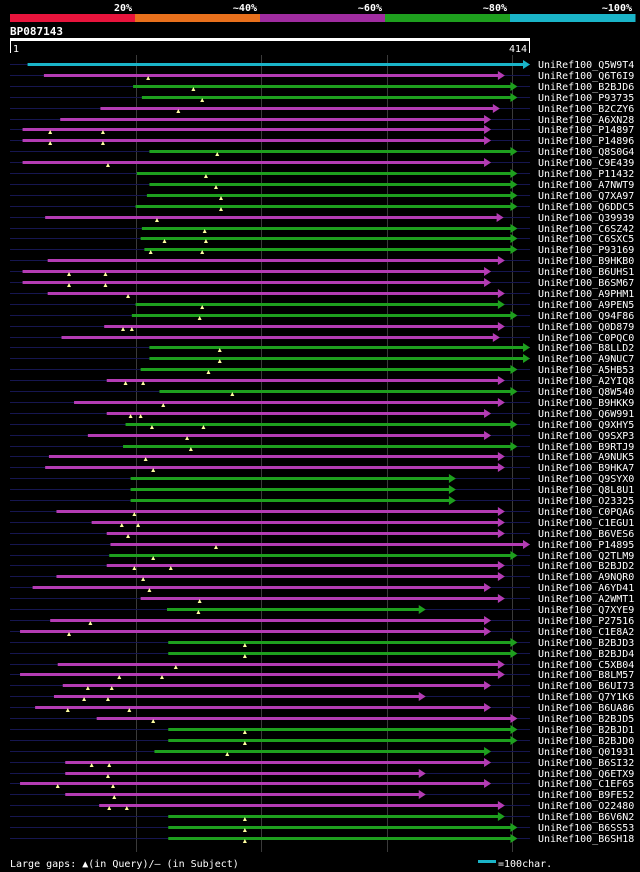 The height and width of the screenshot is (872, 640). I want to click on hit-row: UniRef100_P93169, so click(322, 250).